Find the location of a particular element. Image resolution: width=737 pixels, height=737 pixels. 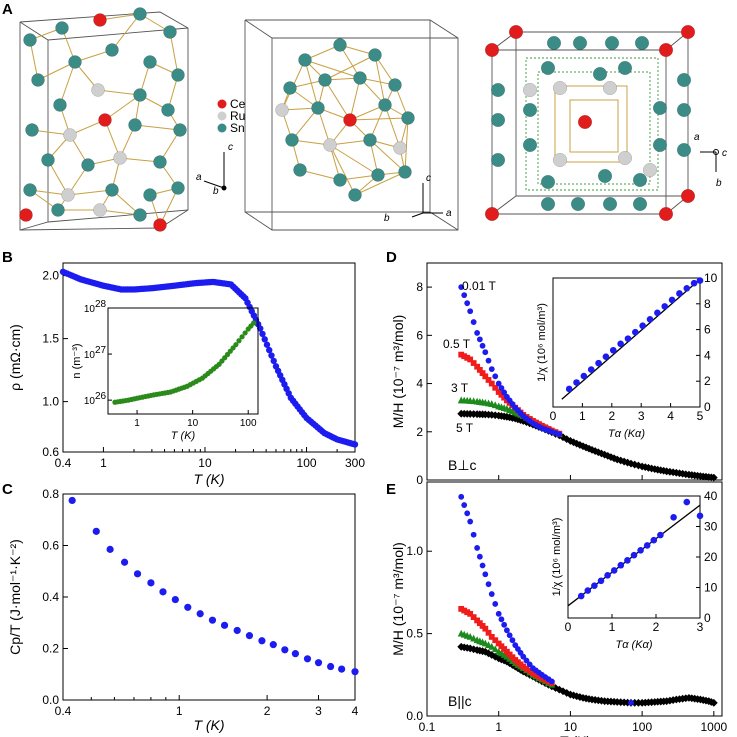

triad1-a: a is located at coordinates (199, 177).